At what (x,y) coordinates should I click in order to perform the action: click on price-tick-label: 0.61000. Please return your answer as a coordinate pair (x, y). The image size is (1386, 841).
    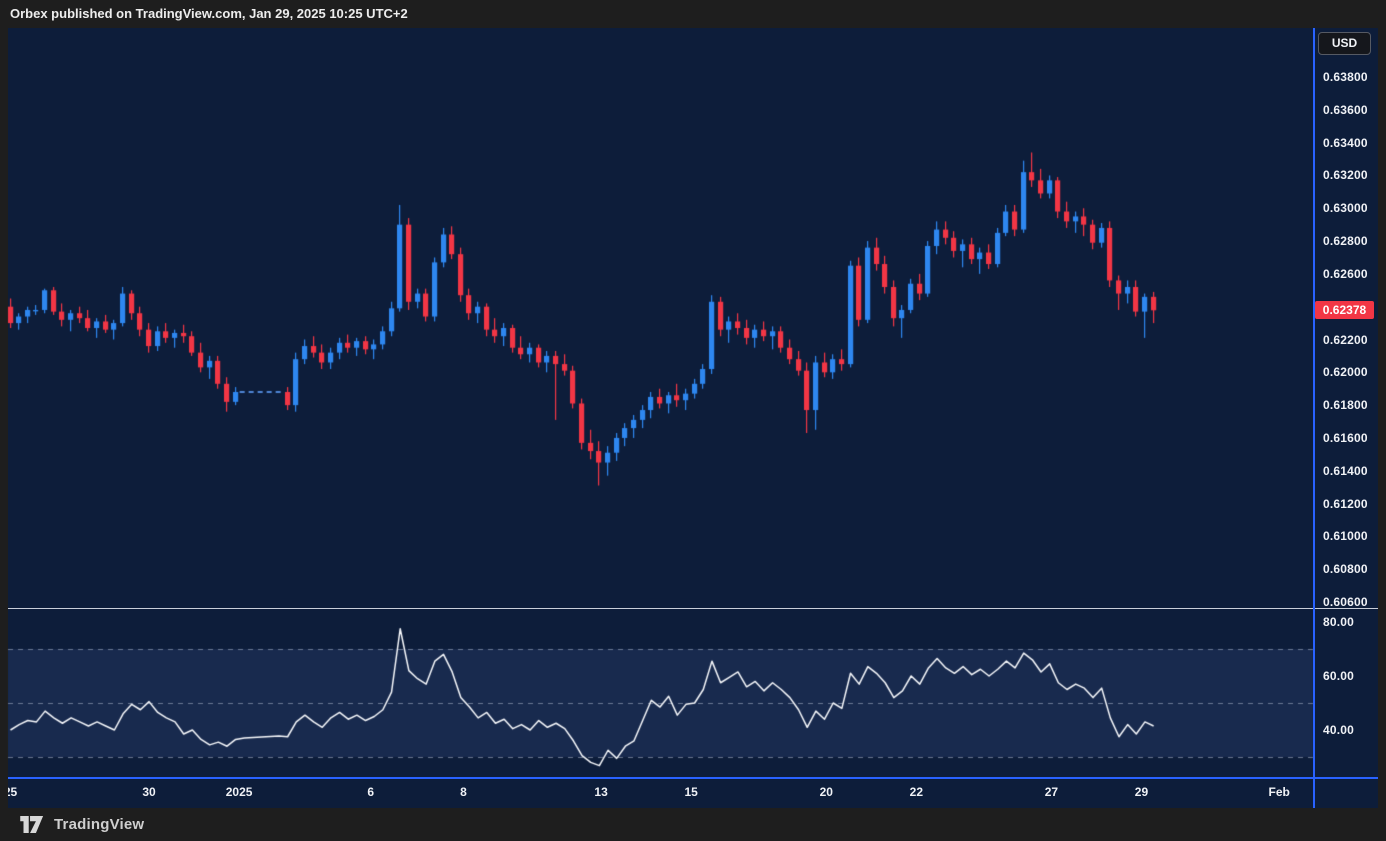
    Looking at the image, I should click on (1345, 536).